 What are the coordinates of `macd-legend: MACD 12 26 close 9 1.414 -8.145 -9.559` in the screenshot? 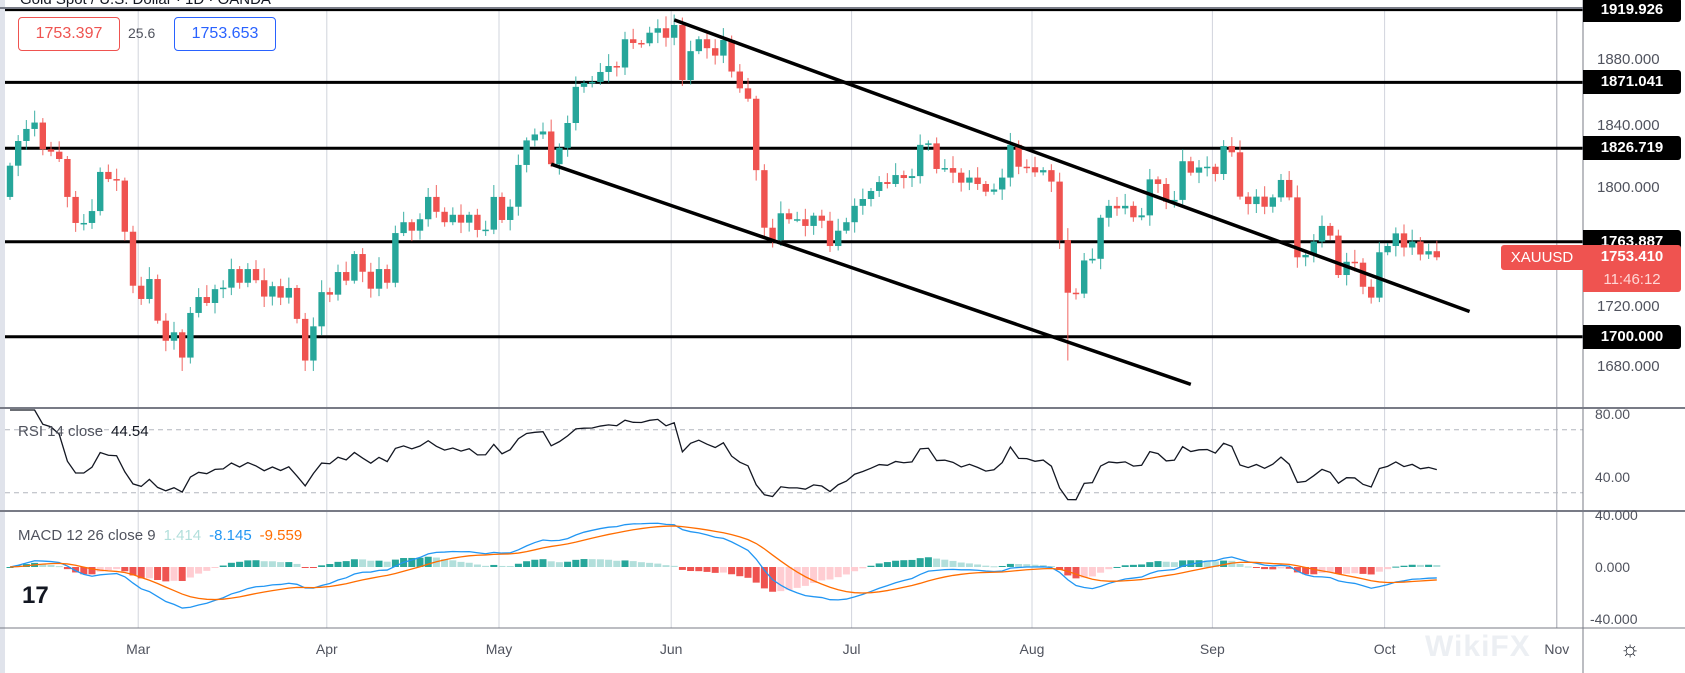 It's located at (164, 535).